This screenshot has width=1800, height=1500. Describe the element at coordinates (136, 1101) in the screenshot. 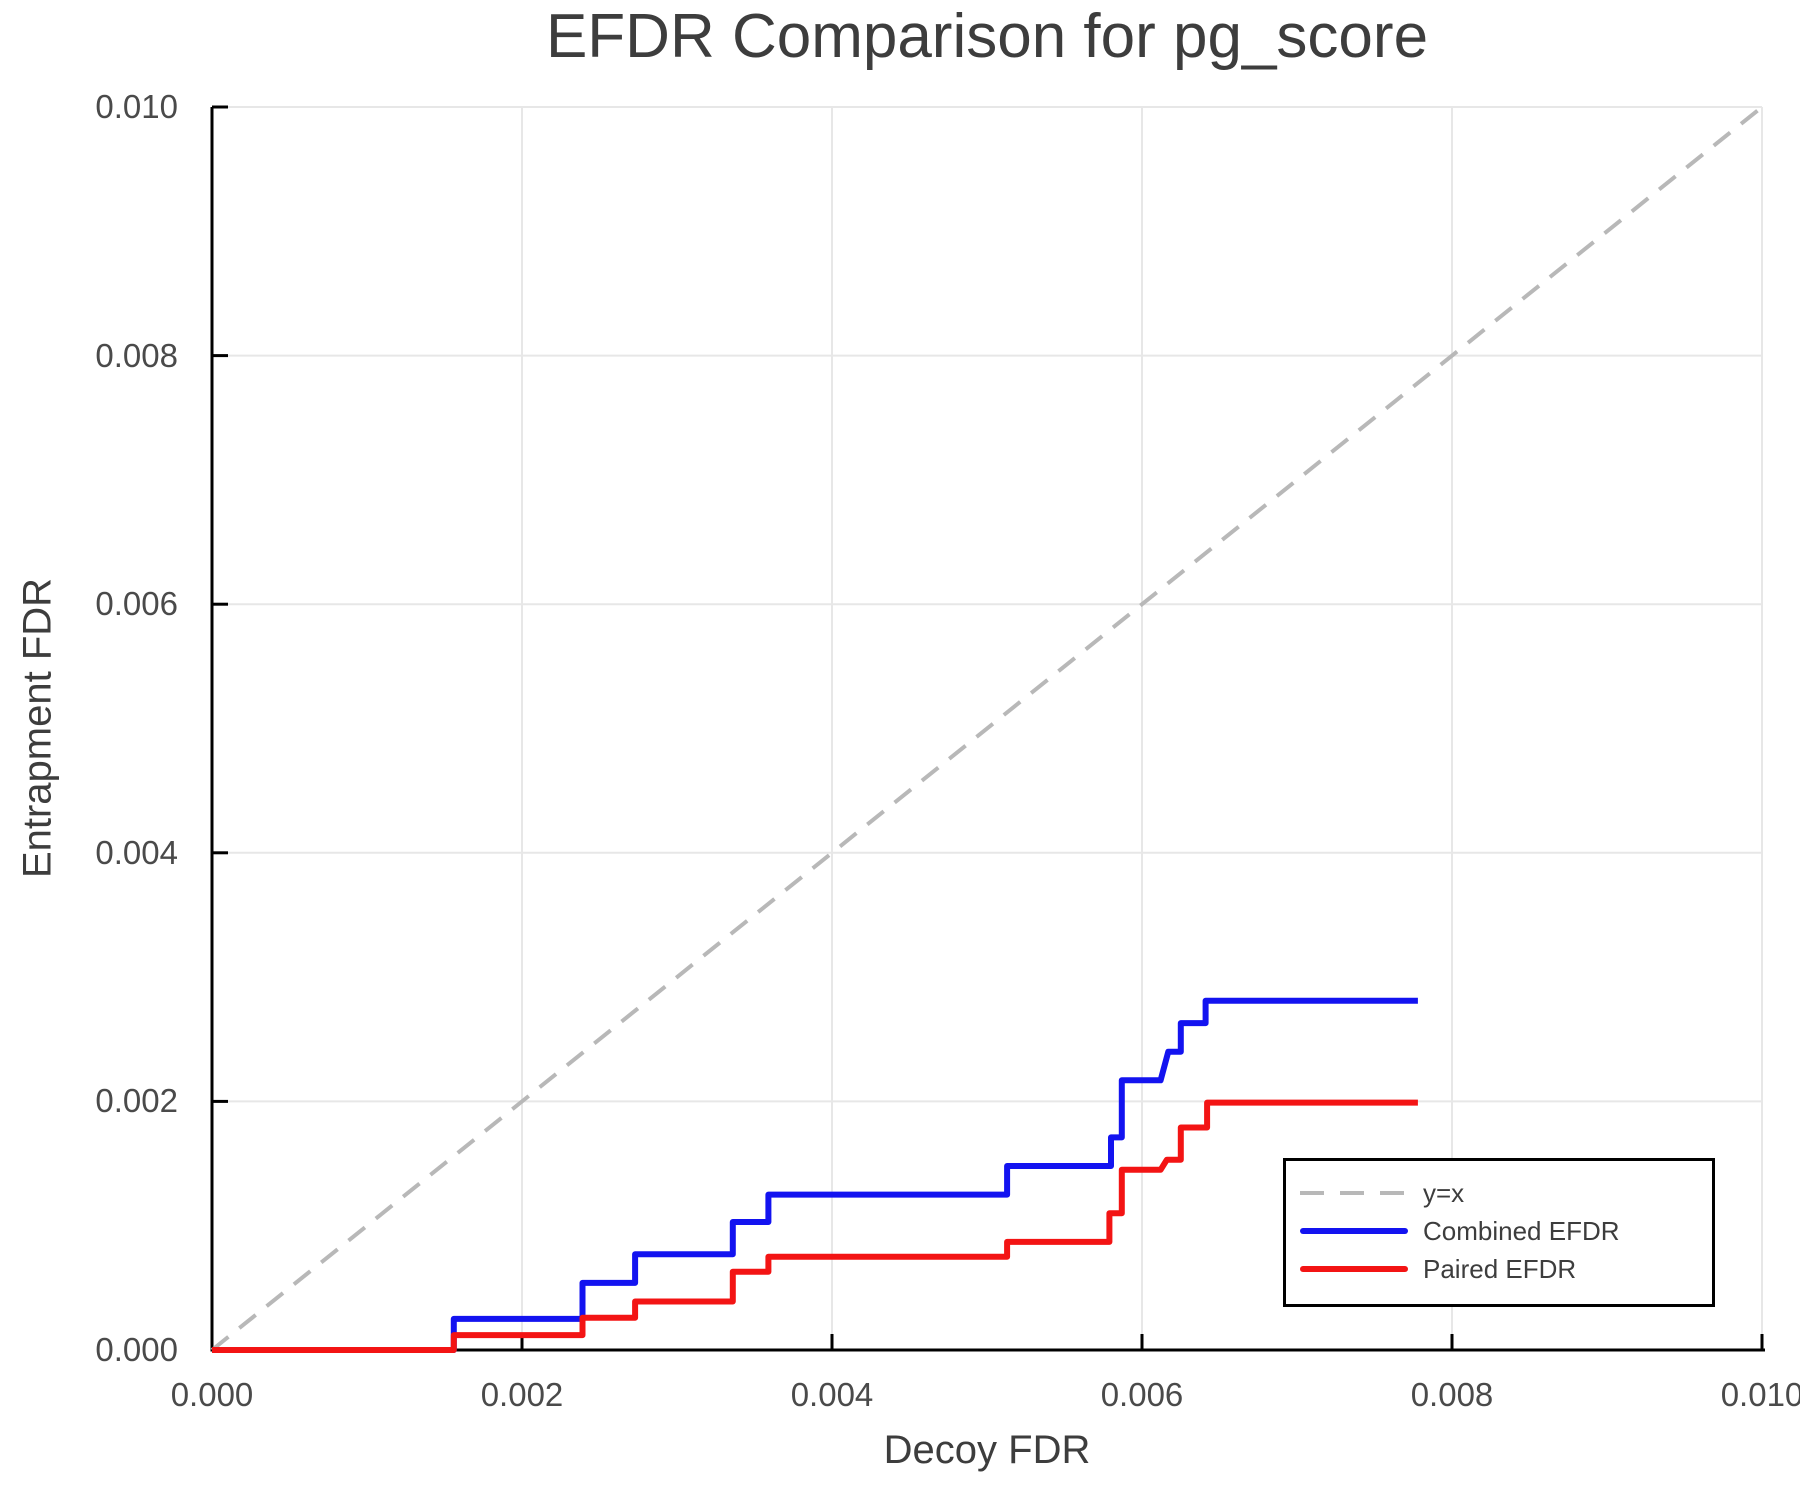

I see `y-tick-label-0.002: 0.002` at that location.